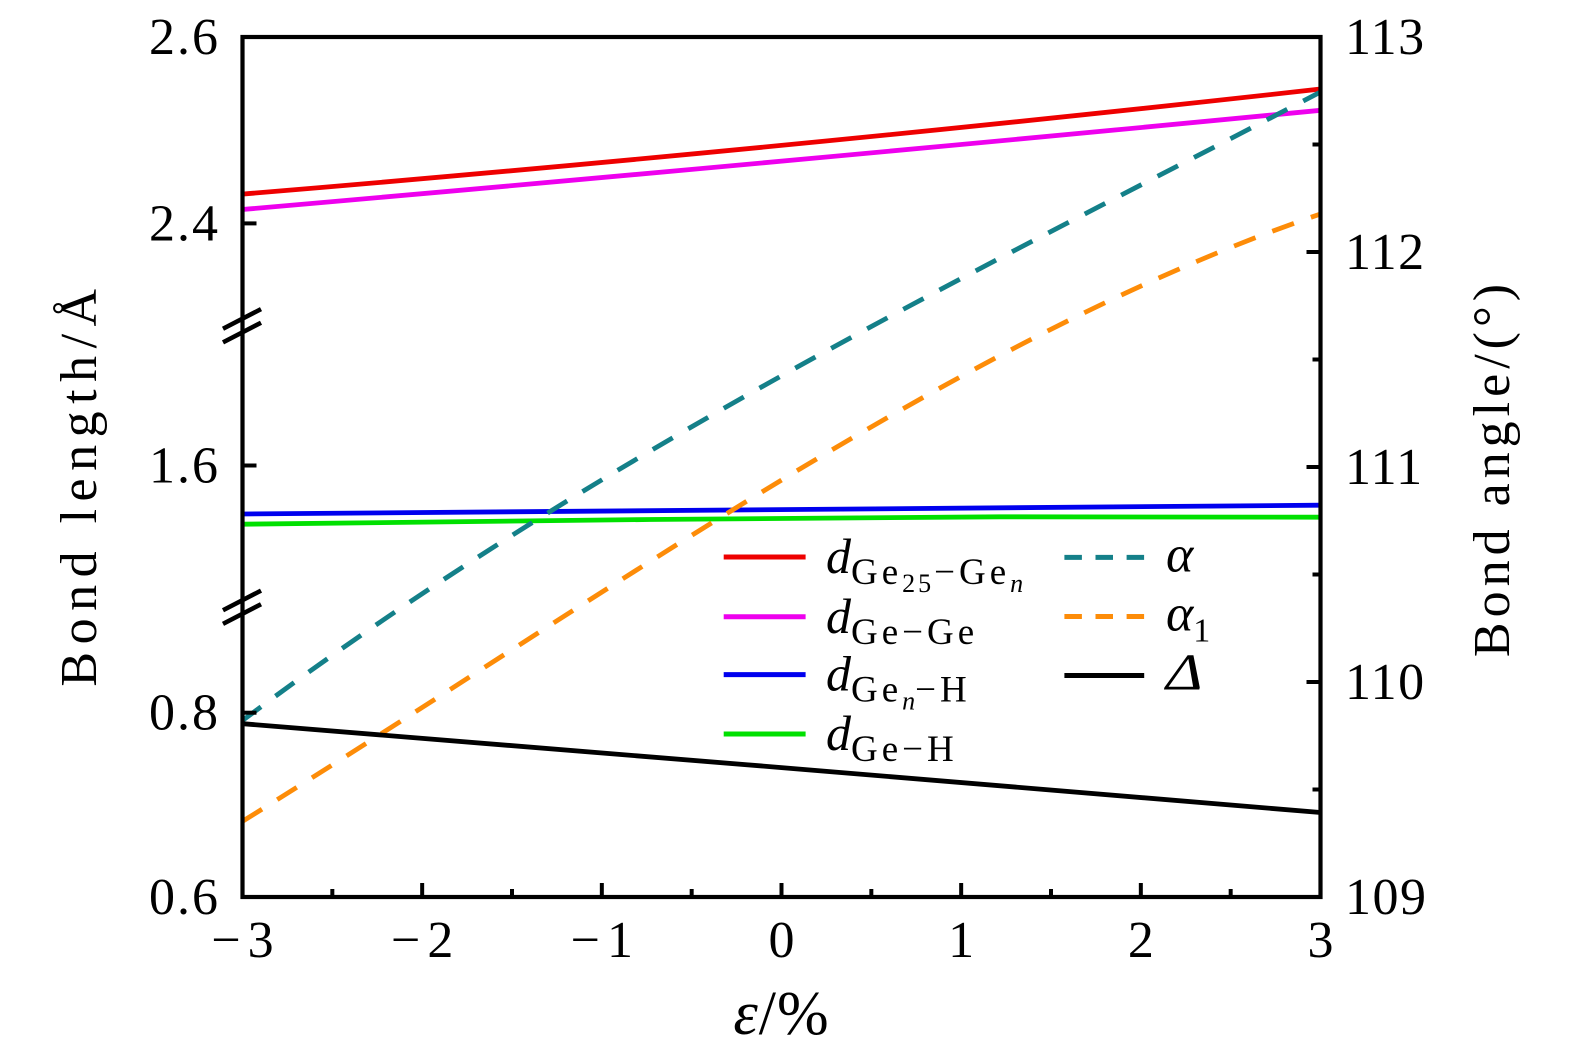  I want to click on svg-text: 1, so click(961, 940).